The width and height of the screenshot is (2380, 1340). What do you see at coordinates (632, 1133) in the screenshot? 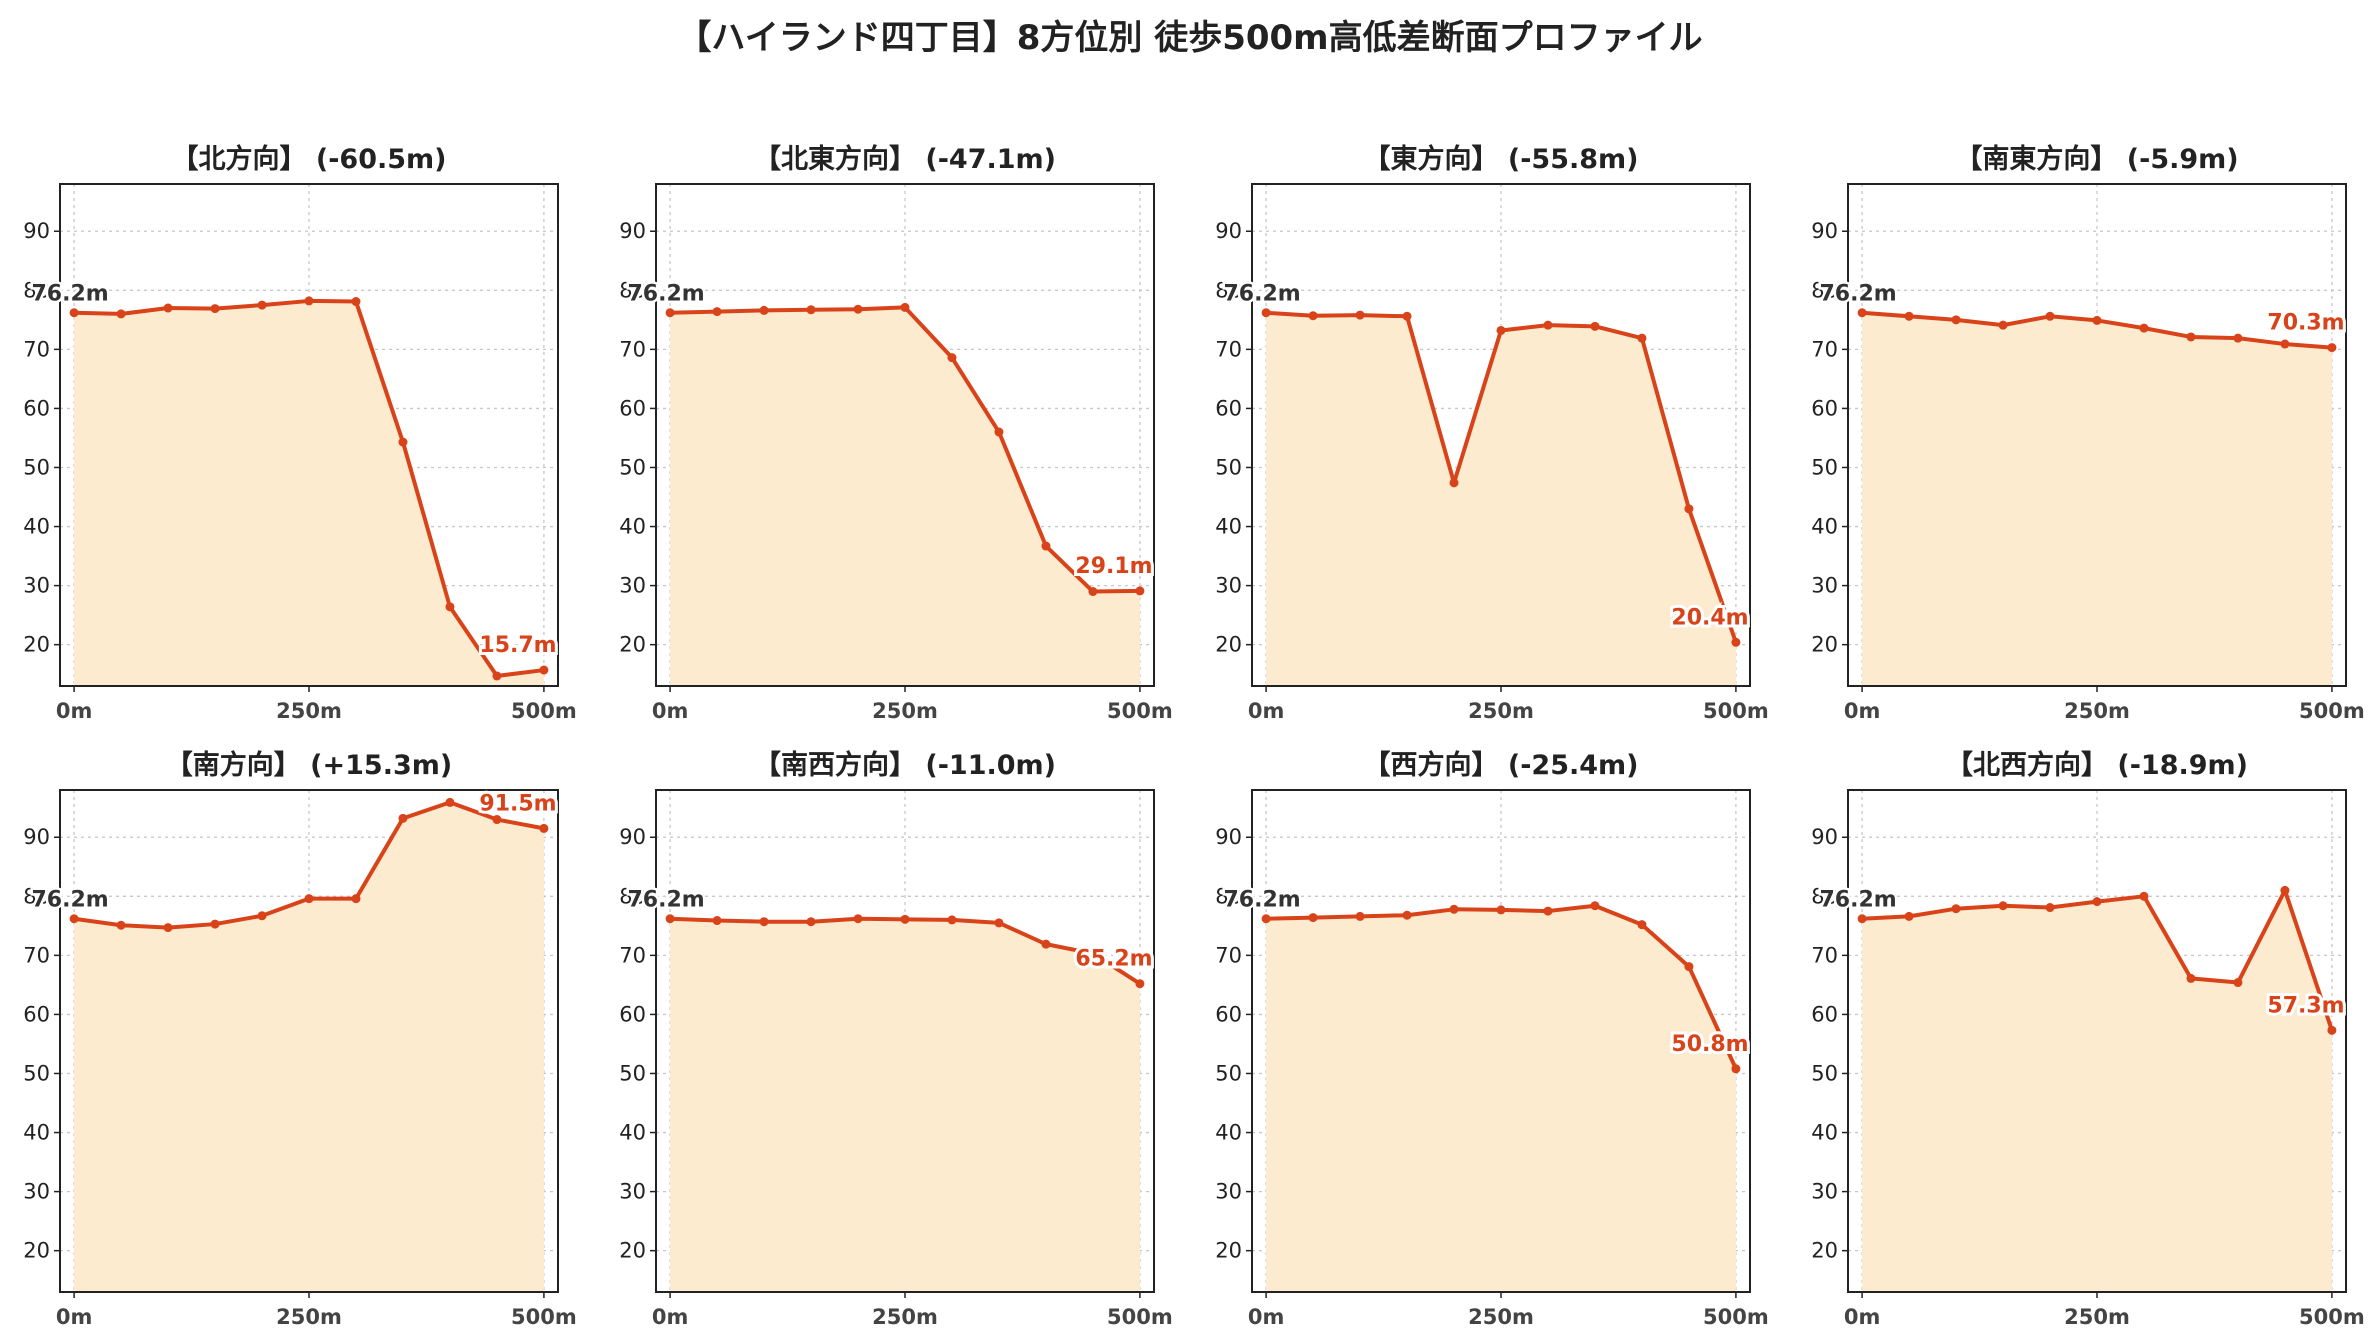
I see `y-tick-label: 40` at bounding box center [632, 1133].